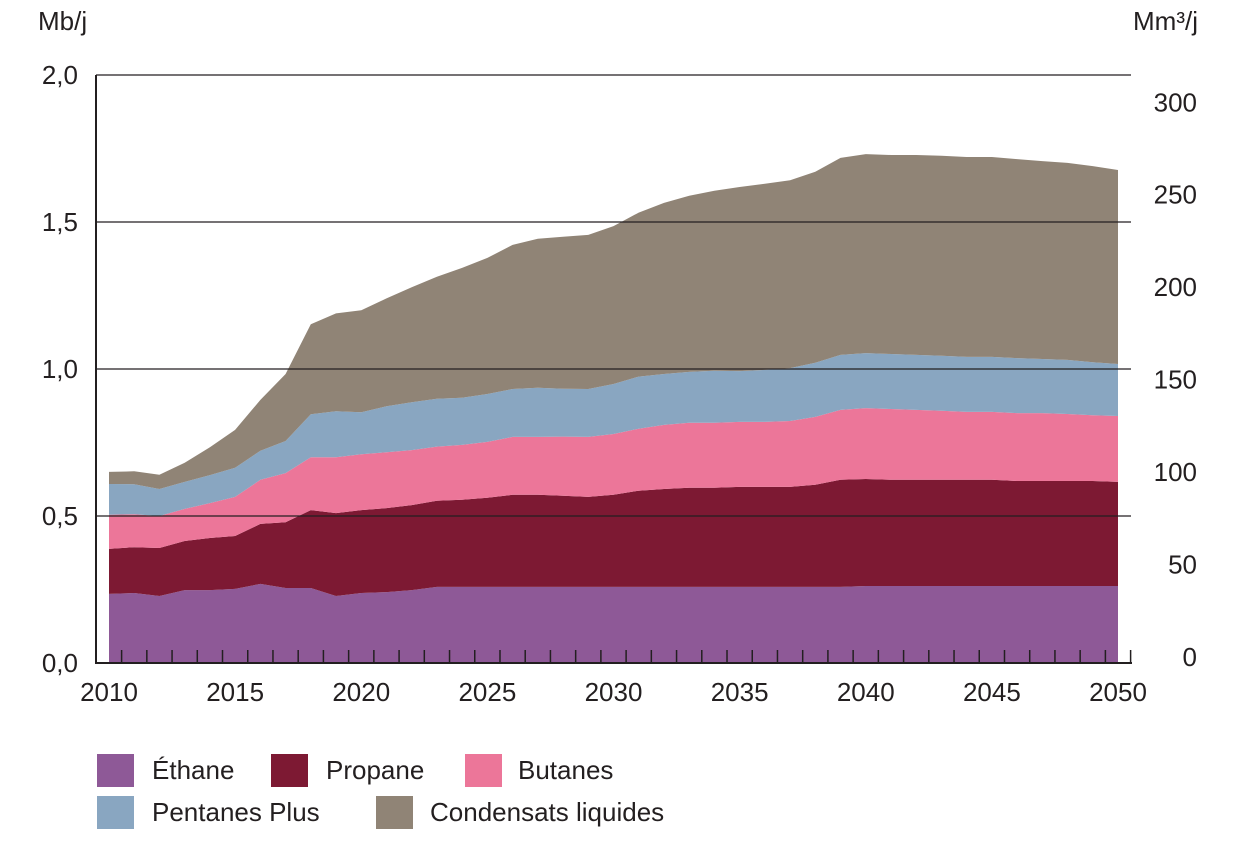 This screenshot has width=1236, height=855. What do you see at coordinates (375, 770) in the screenshot?
I see `legend-label: Propane` at bounding box center [375, 770].